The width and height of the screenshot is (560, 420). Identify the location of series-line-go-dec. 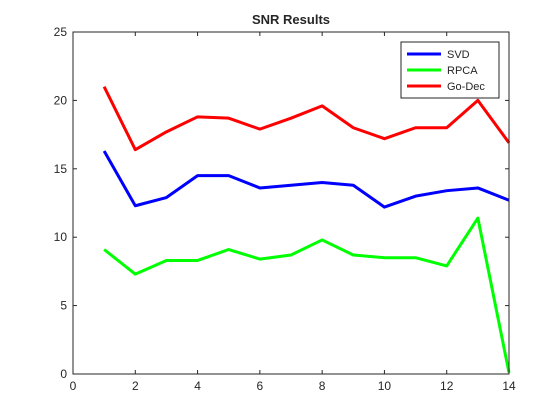
(306, 119).